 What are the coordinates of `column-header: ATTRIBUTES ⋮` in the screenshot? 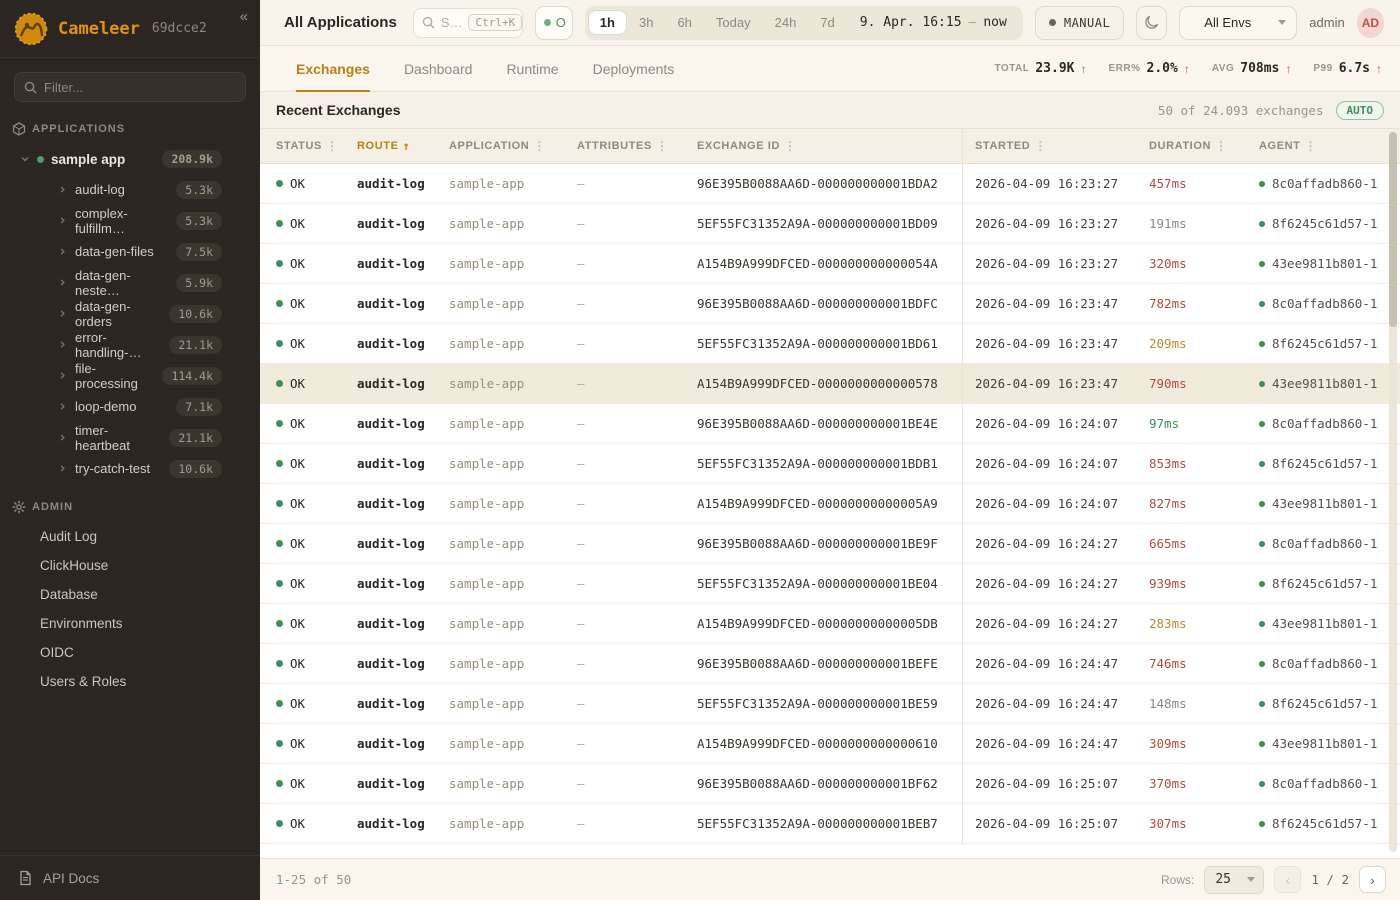 It's located at (637, 146).